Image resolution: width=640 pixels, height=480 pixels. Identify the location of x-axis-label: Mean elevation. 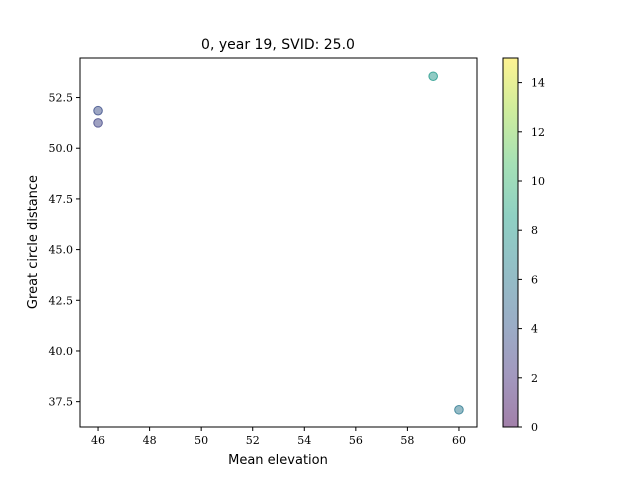
(278, 460).